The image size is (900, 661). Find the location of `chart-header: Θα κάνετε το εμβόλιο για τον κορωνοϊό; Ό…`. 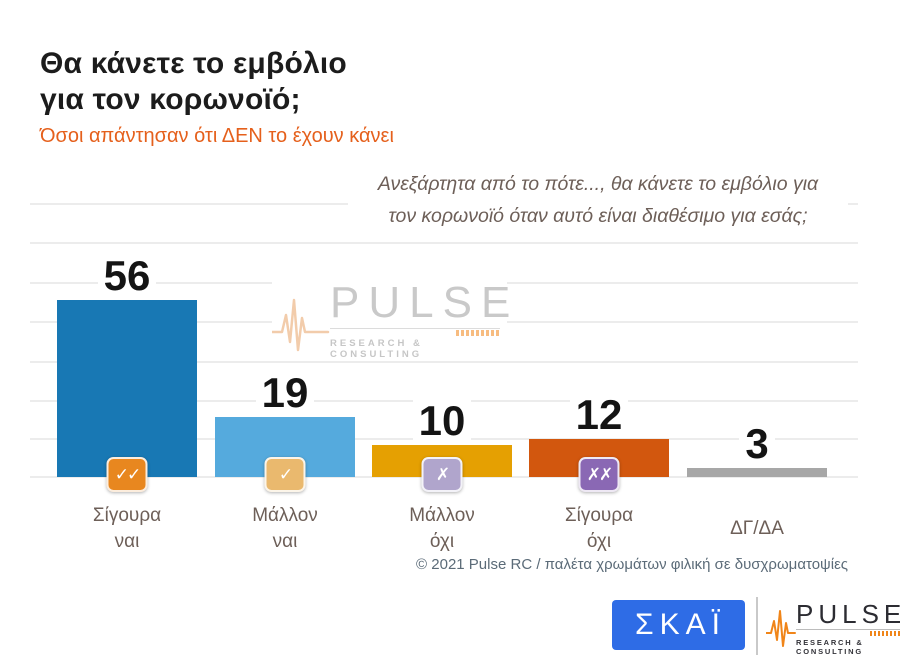

chart-header: Θα κάνετε το εμβόλιο για τον κορωνοϊό; Ό… is located at coordinates (217, 97).